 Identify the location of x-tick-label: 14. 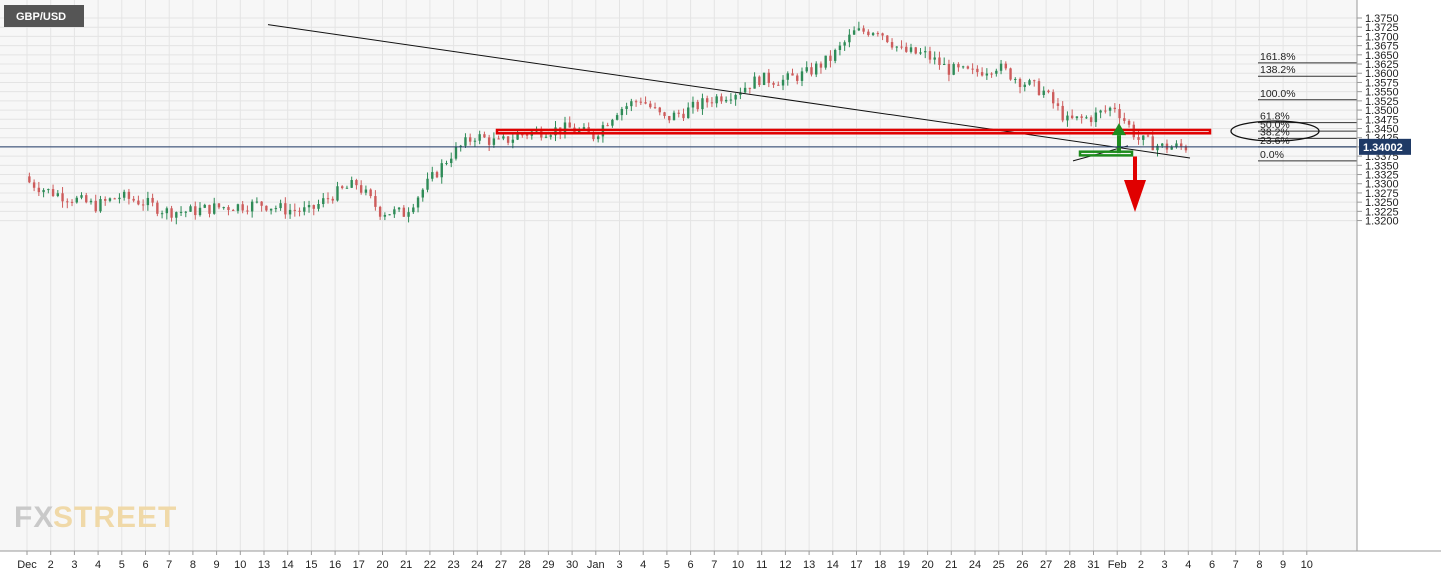
(833, 565).